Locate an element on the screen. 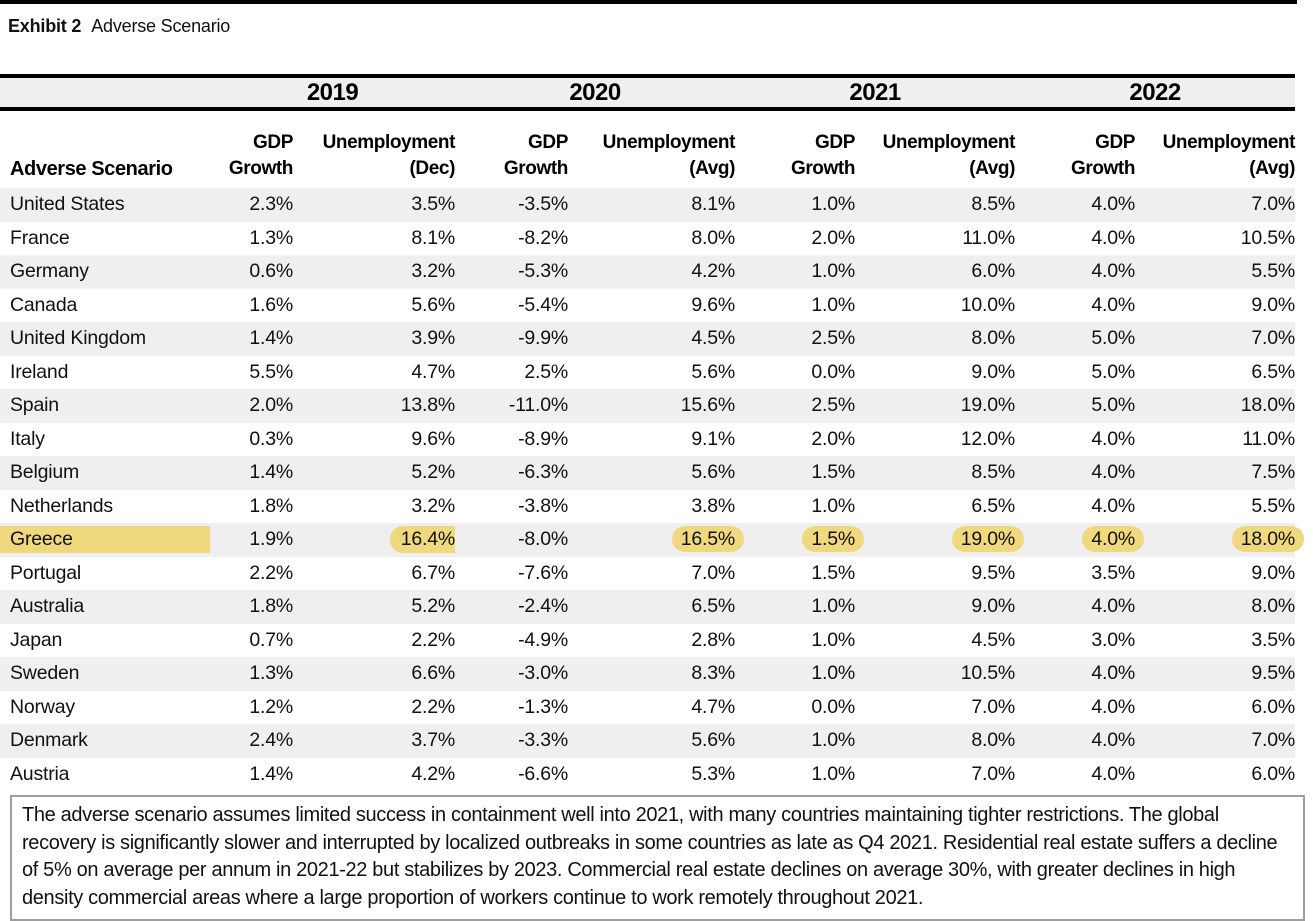 The image size is (1313, 921). cell-value: -5.3% is located at coordinates (543, 271).